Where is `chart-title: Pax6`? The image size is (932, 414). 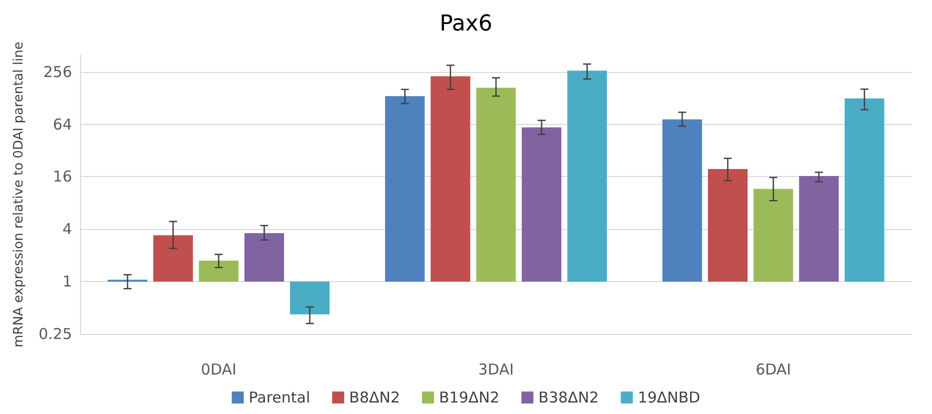 chart-title: Pax6 is located at coordinates (466, 24).